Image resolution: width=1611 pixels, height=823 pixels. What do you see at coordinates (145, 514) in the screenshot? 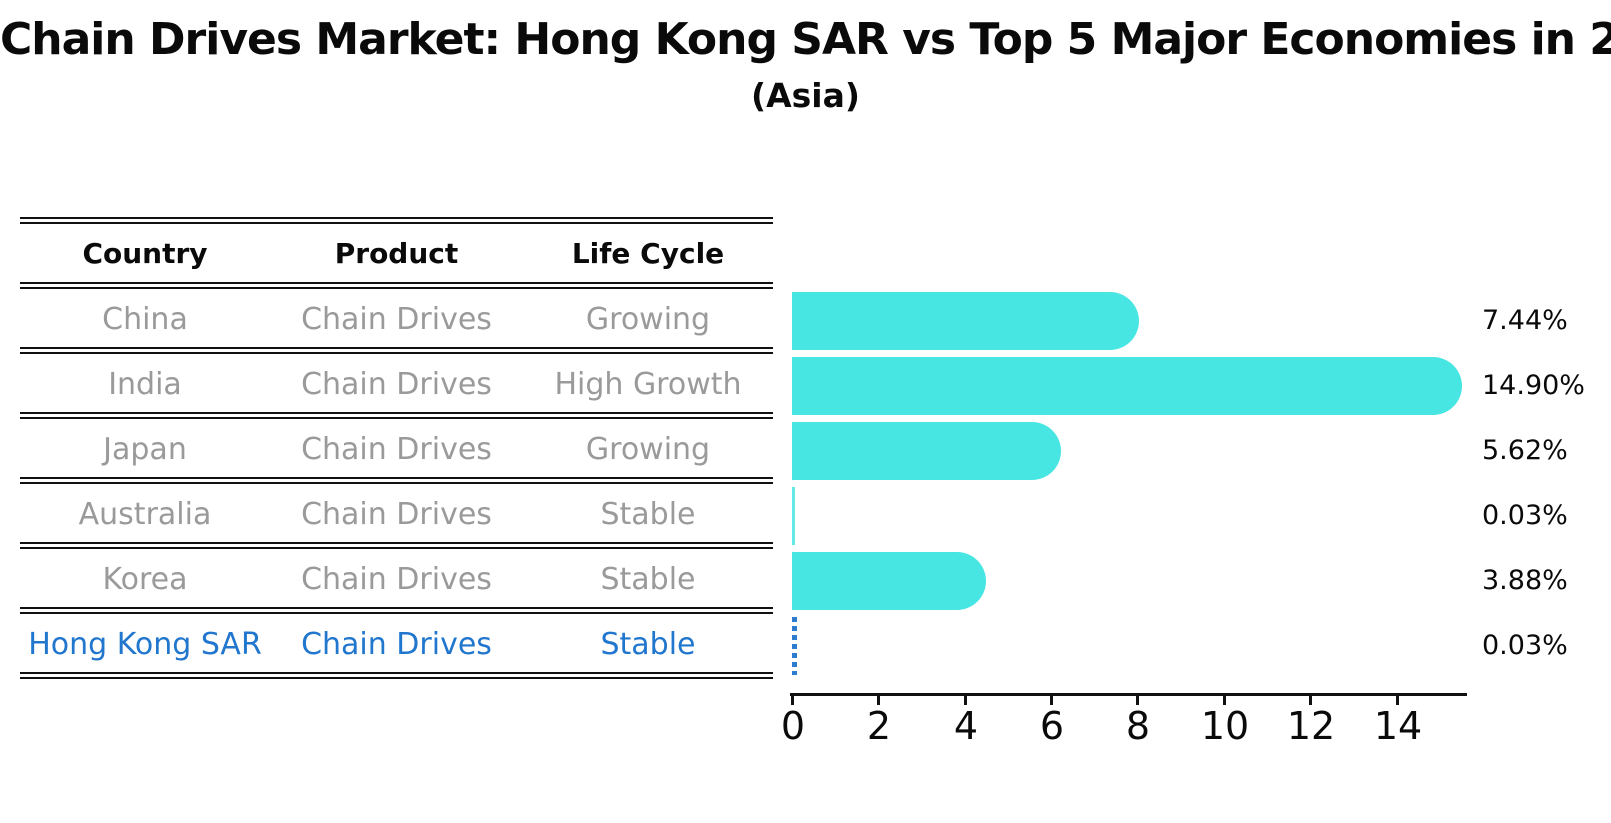
I see `country-cell: Australia` at bounding box center [145, 514].